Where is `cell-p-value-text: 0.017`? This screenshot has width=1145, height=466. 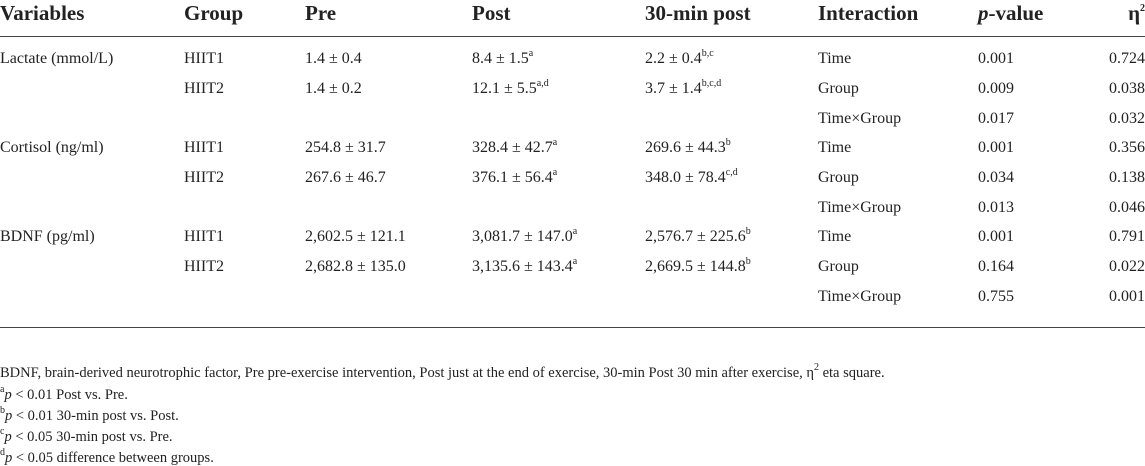 cell-p-value-text: 0.017 is located at coordinates (996, 118).